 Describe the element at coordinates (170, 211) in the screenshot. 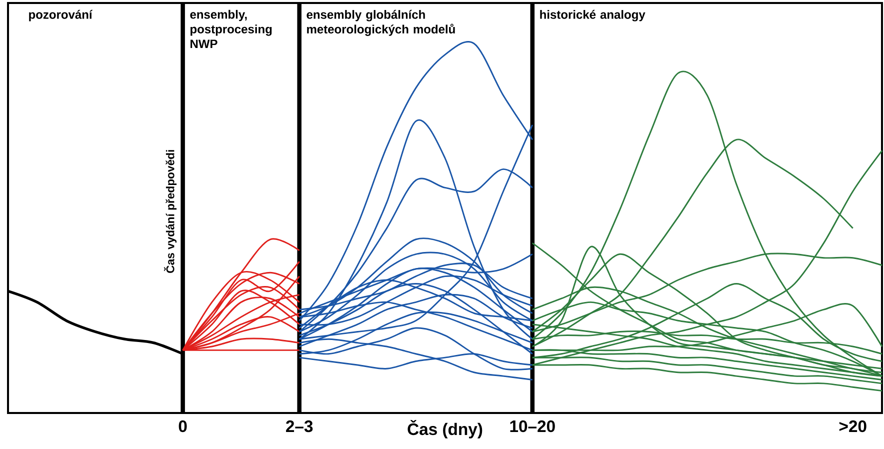

I see `ref-line-label: Čas vydání předpovědi` at that location.